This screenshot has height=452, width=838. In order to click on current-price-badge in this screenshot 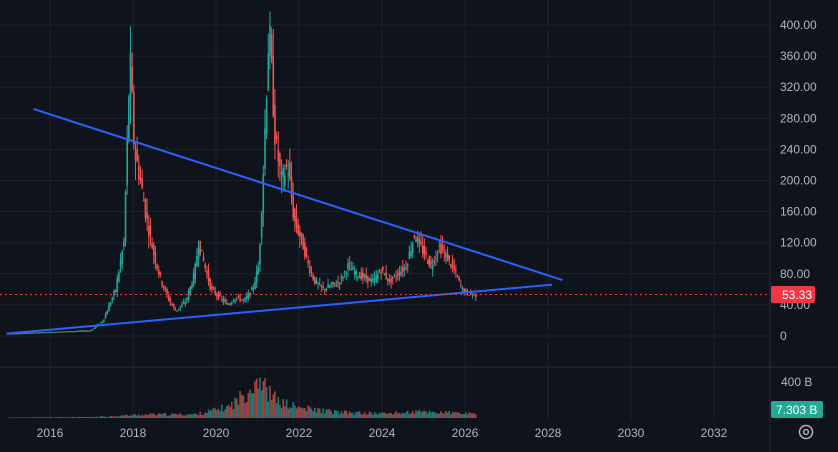, I will do `click(793, 294)`.